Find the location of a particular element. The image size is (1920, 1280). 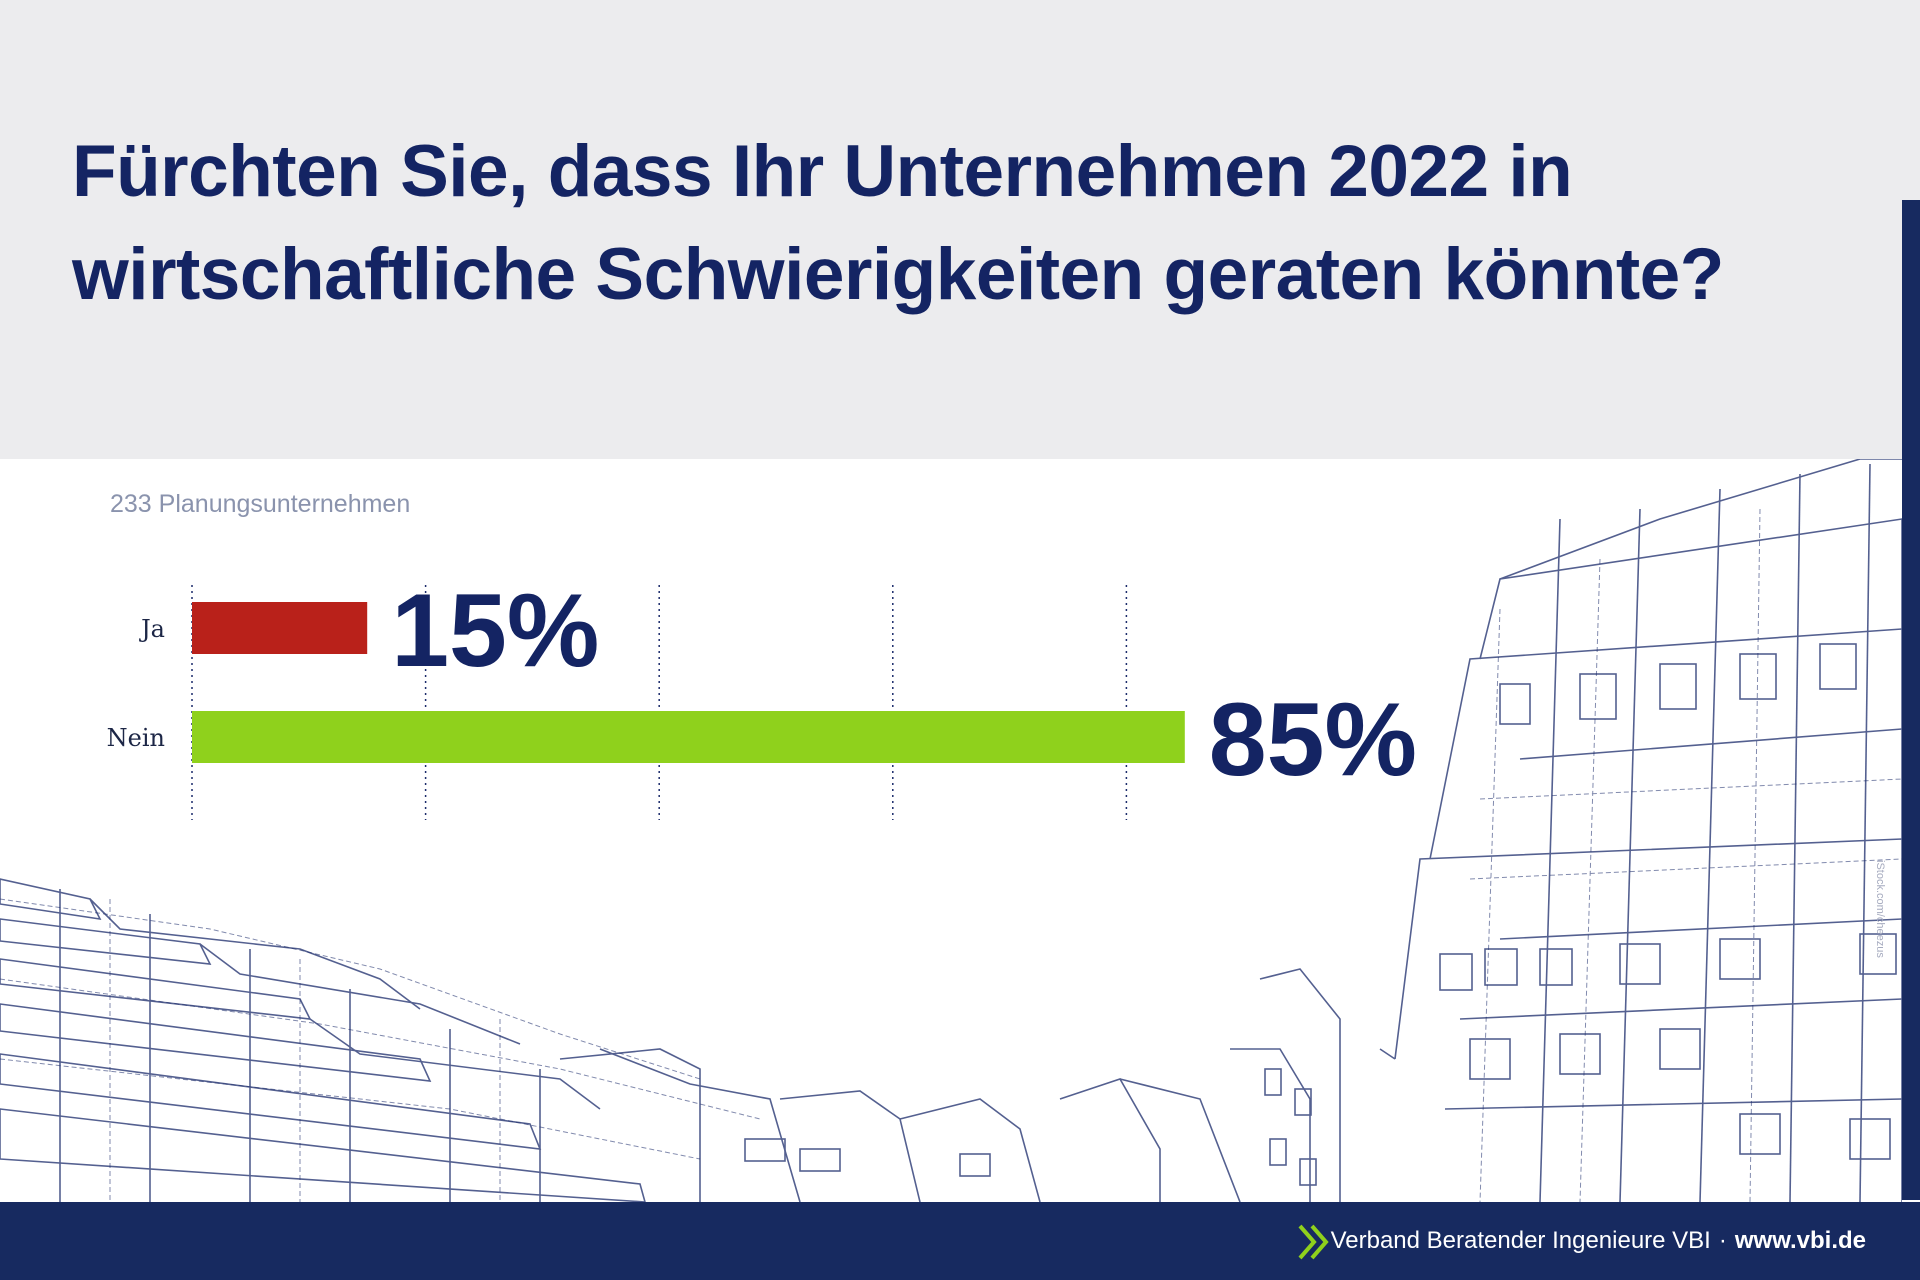

bar-nein is located at coordinates (688, 737).